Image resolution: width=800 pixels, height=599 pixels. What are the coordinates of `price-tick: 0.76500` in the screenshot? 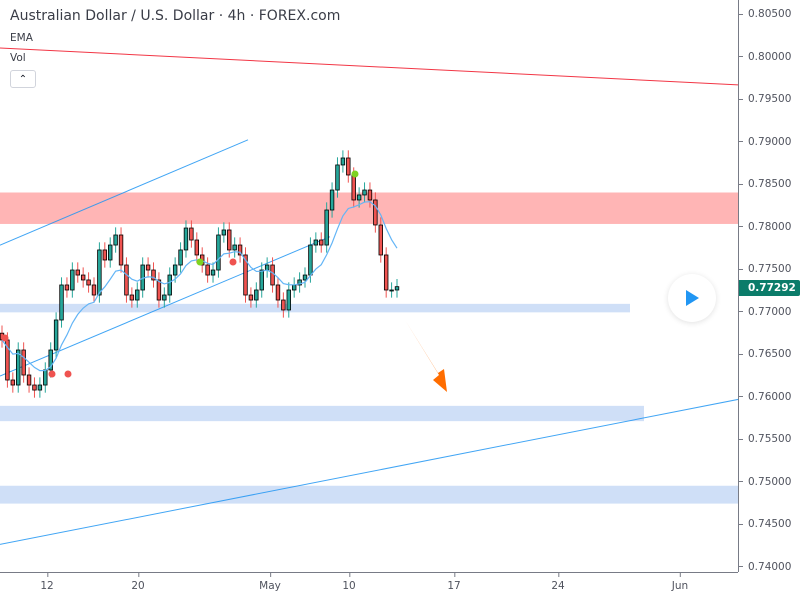 It's located at (765, 354).